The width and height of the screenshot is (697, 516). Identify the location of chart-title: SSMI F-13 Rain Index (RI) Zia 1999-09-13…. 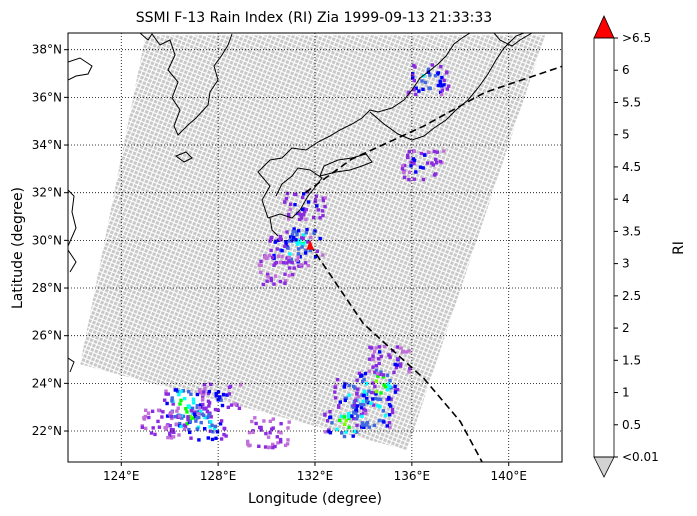
(314, 18).